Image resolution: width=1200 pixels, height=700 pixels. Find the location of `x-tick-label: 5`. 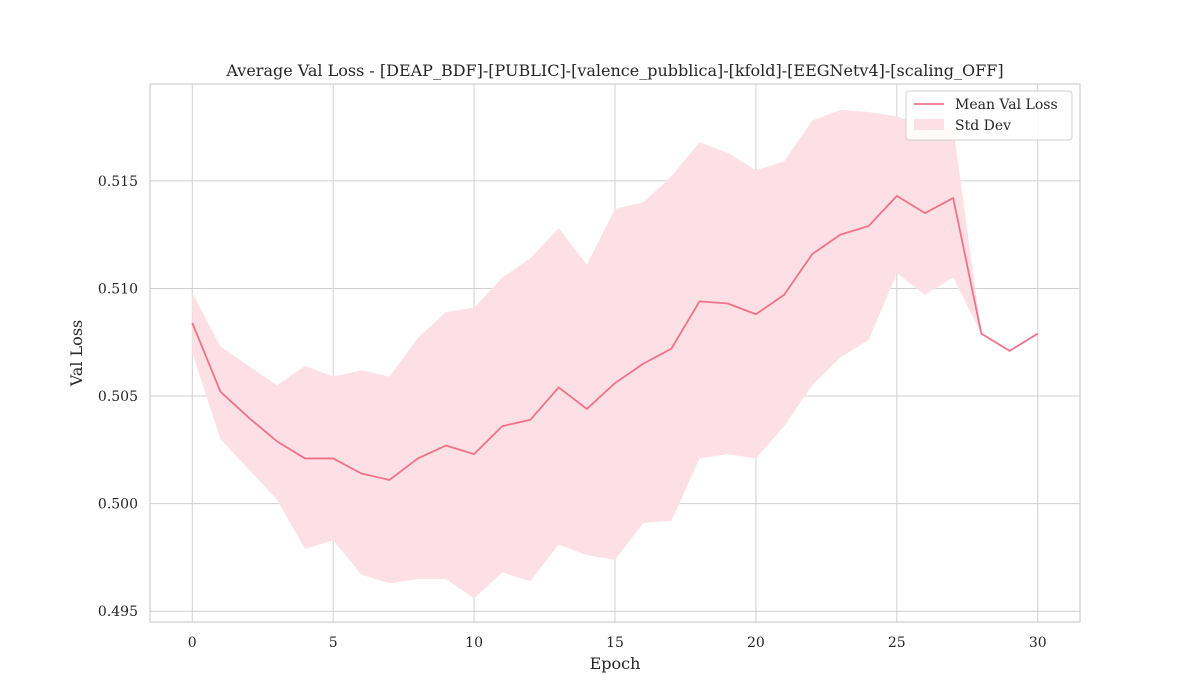

x-tick-label: 5 is located at coordinates (333, 643).